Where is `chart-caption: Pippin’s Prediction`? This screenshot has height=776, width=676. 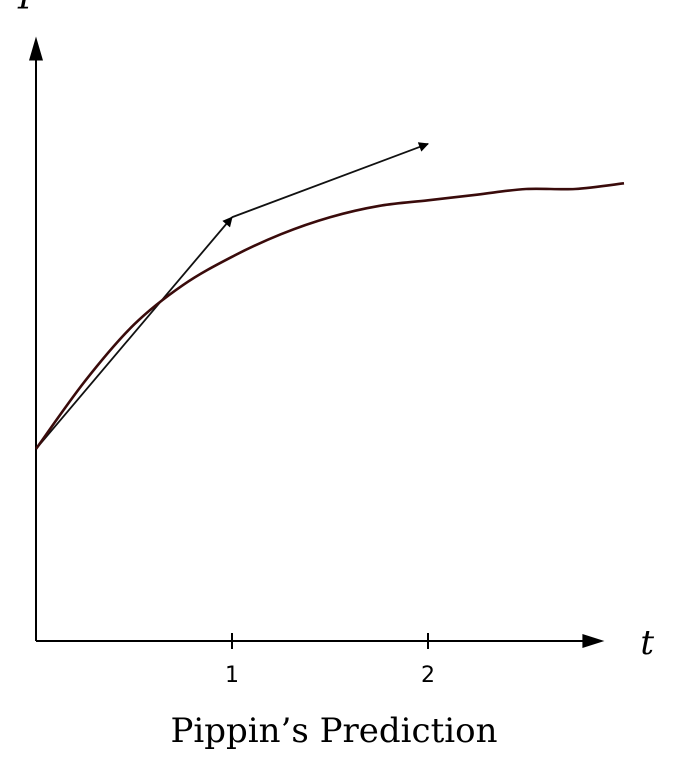
chart-caption: Pippin’s Prediction is located at coordinates (334, 731).